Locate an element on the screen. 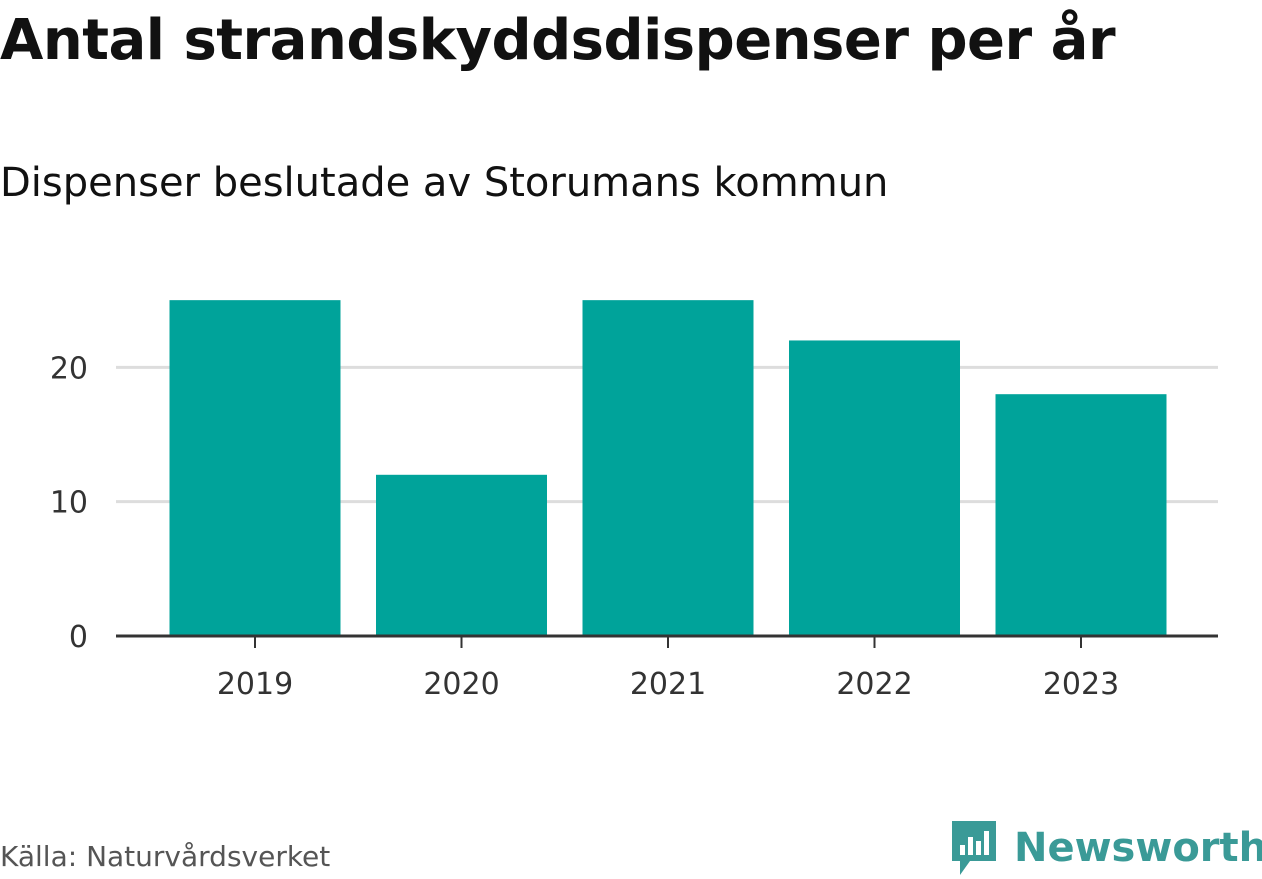  y-tick-label: 0 is located at coordinates (78, 637).